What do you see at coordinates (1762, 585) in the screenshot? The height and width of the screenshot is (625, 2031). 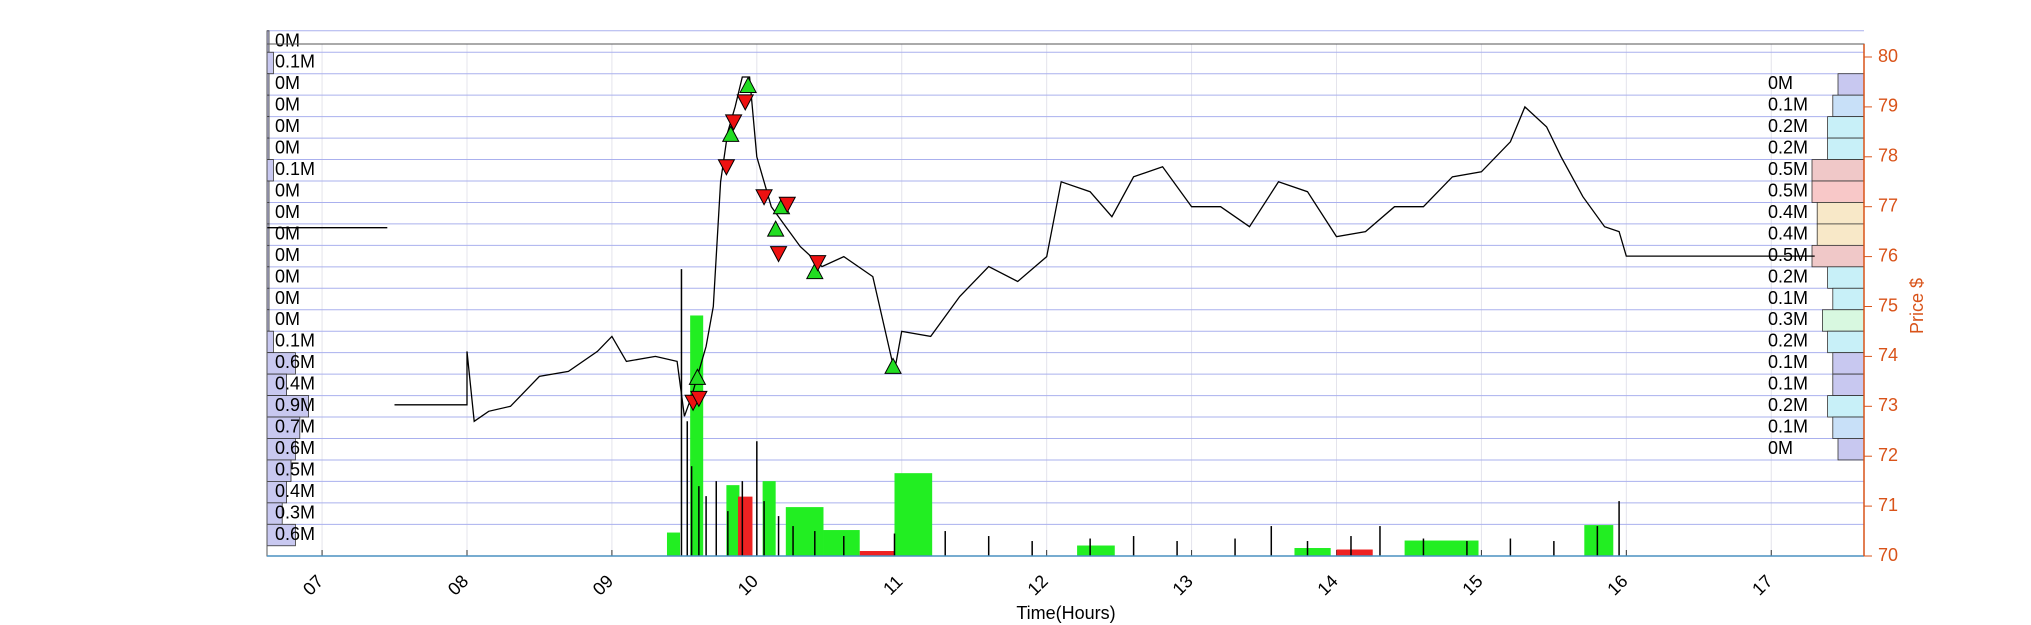 I see `x-tick-label: 17` at bounding box center [1762, 585].